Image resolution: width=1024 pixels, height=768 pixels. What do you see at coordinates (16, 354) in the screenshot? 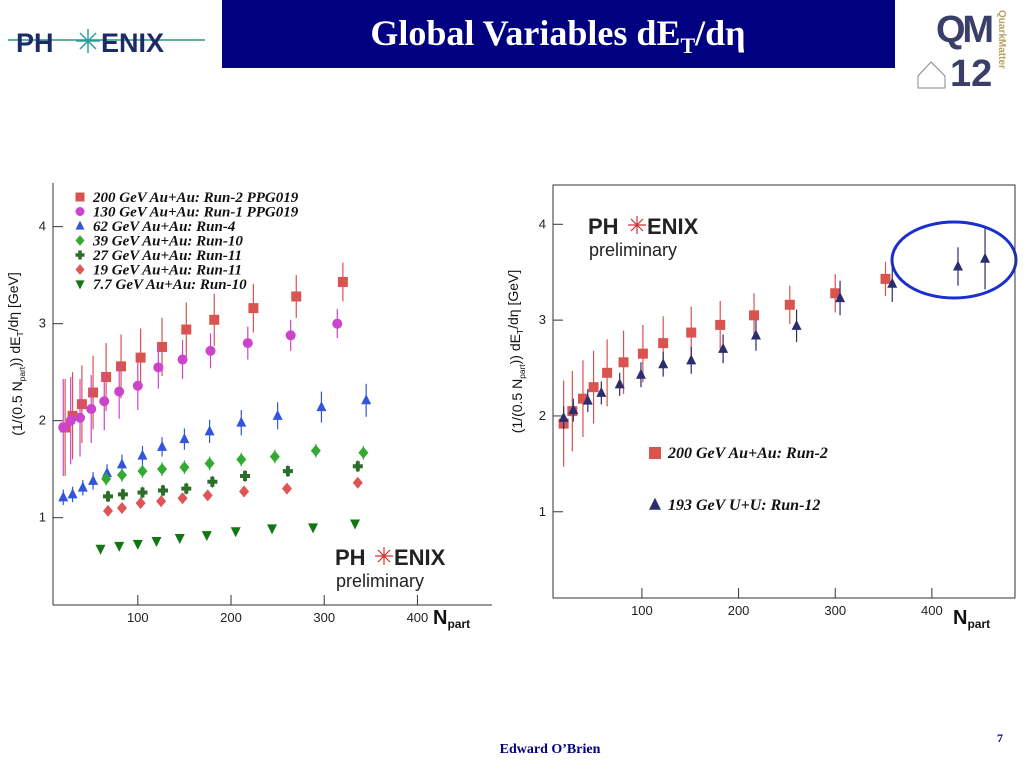
I see `y-axis-label: (1/(0.5 Npart)) dET/dη [GeV]` at bounding box center [16, 354].